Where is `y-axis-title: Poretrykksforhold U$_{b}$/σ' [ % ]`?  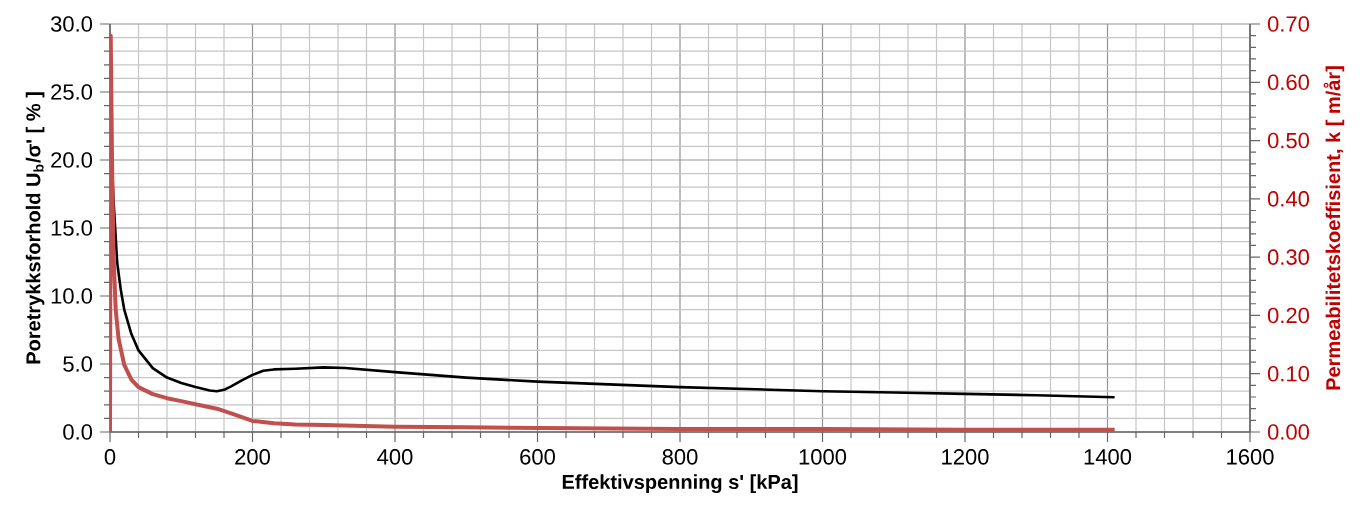
y-axis-title: Poretrykksforhold U$_{b}$/σ' [ % ] is located at coordinates (35, 228).